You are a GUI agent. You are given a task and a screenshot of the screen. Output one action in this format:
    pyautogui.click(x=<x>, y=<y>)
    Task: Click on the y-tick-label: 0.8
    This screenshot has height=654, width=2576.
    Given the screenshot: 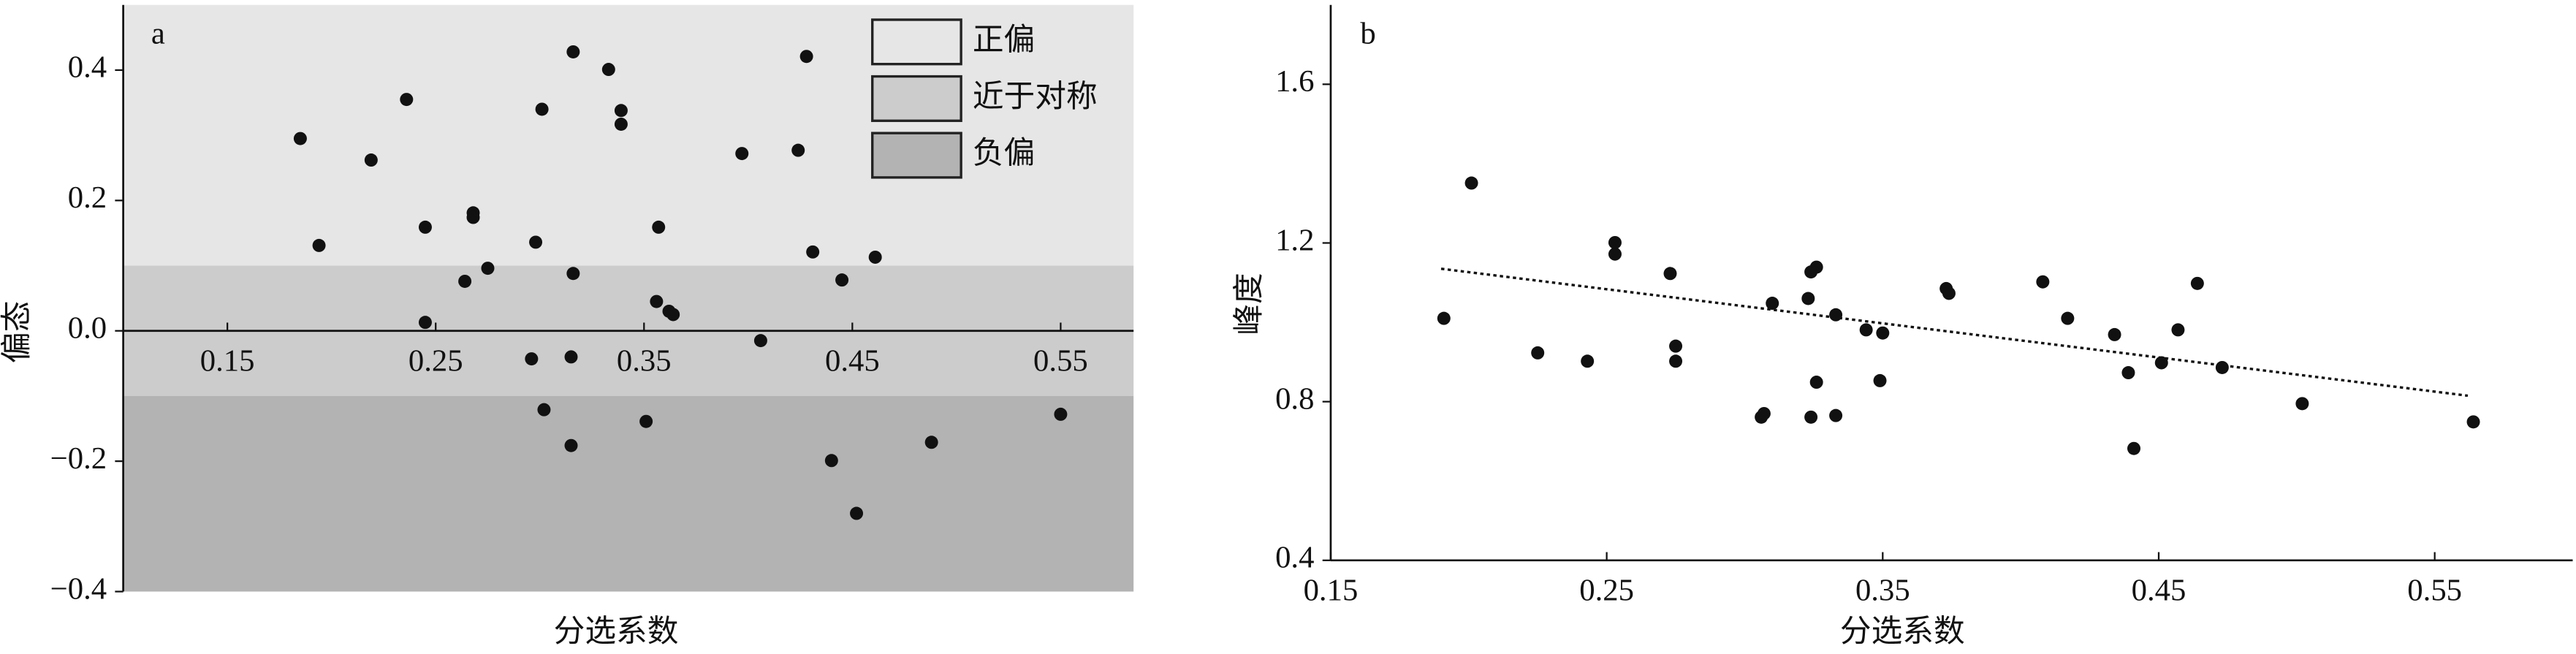 What is the action you would take?
    pyautogui.click(x=1294, y=398)
    